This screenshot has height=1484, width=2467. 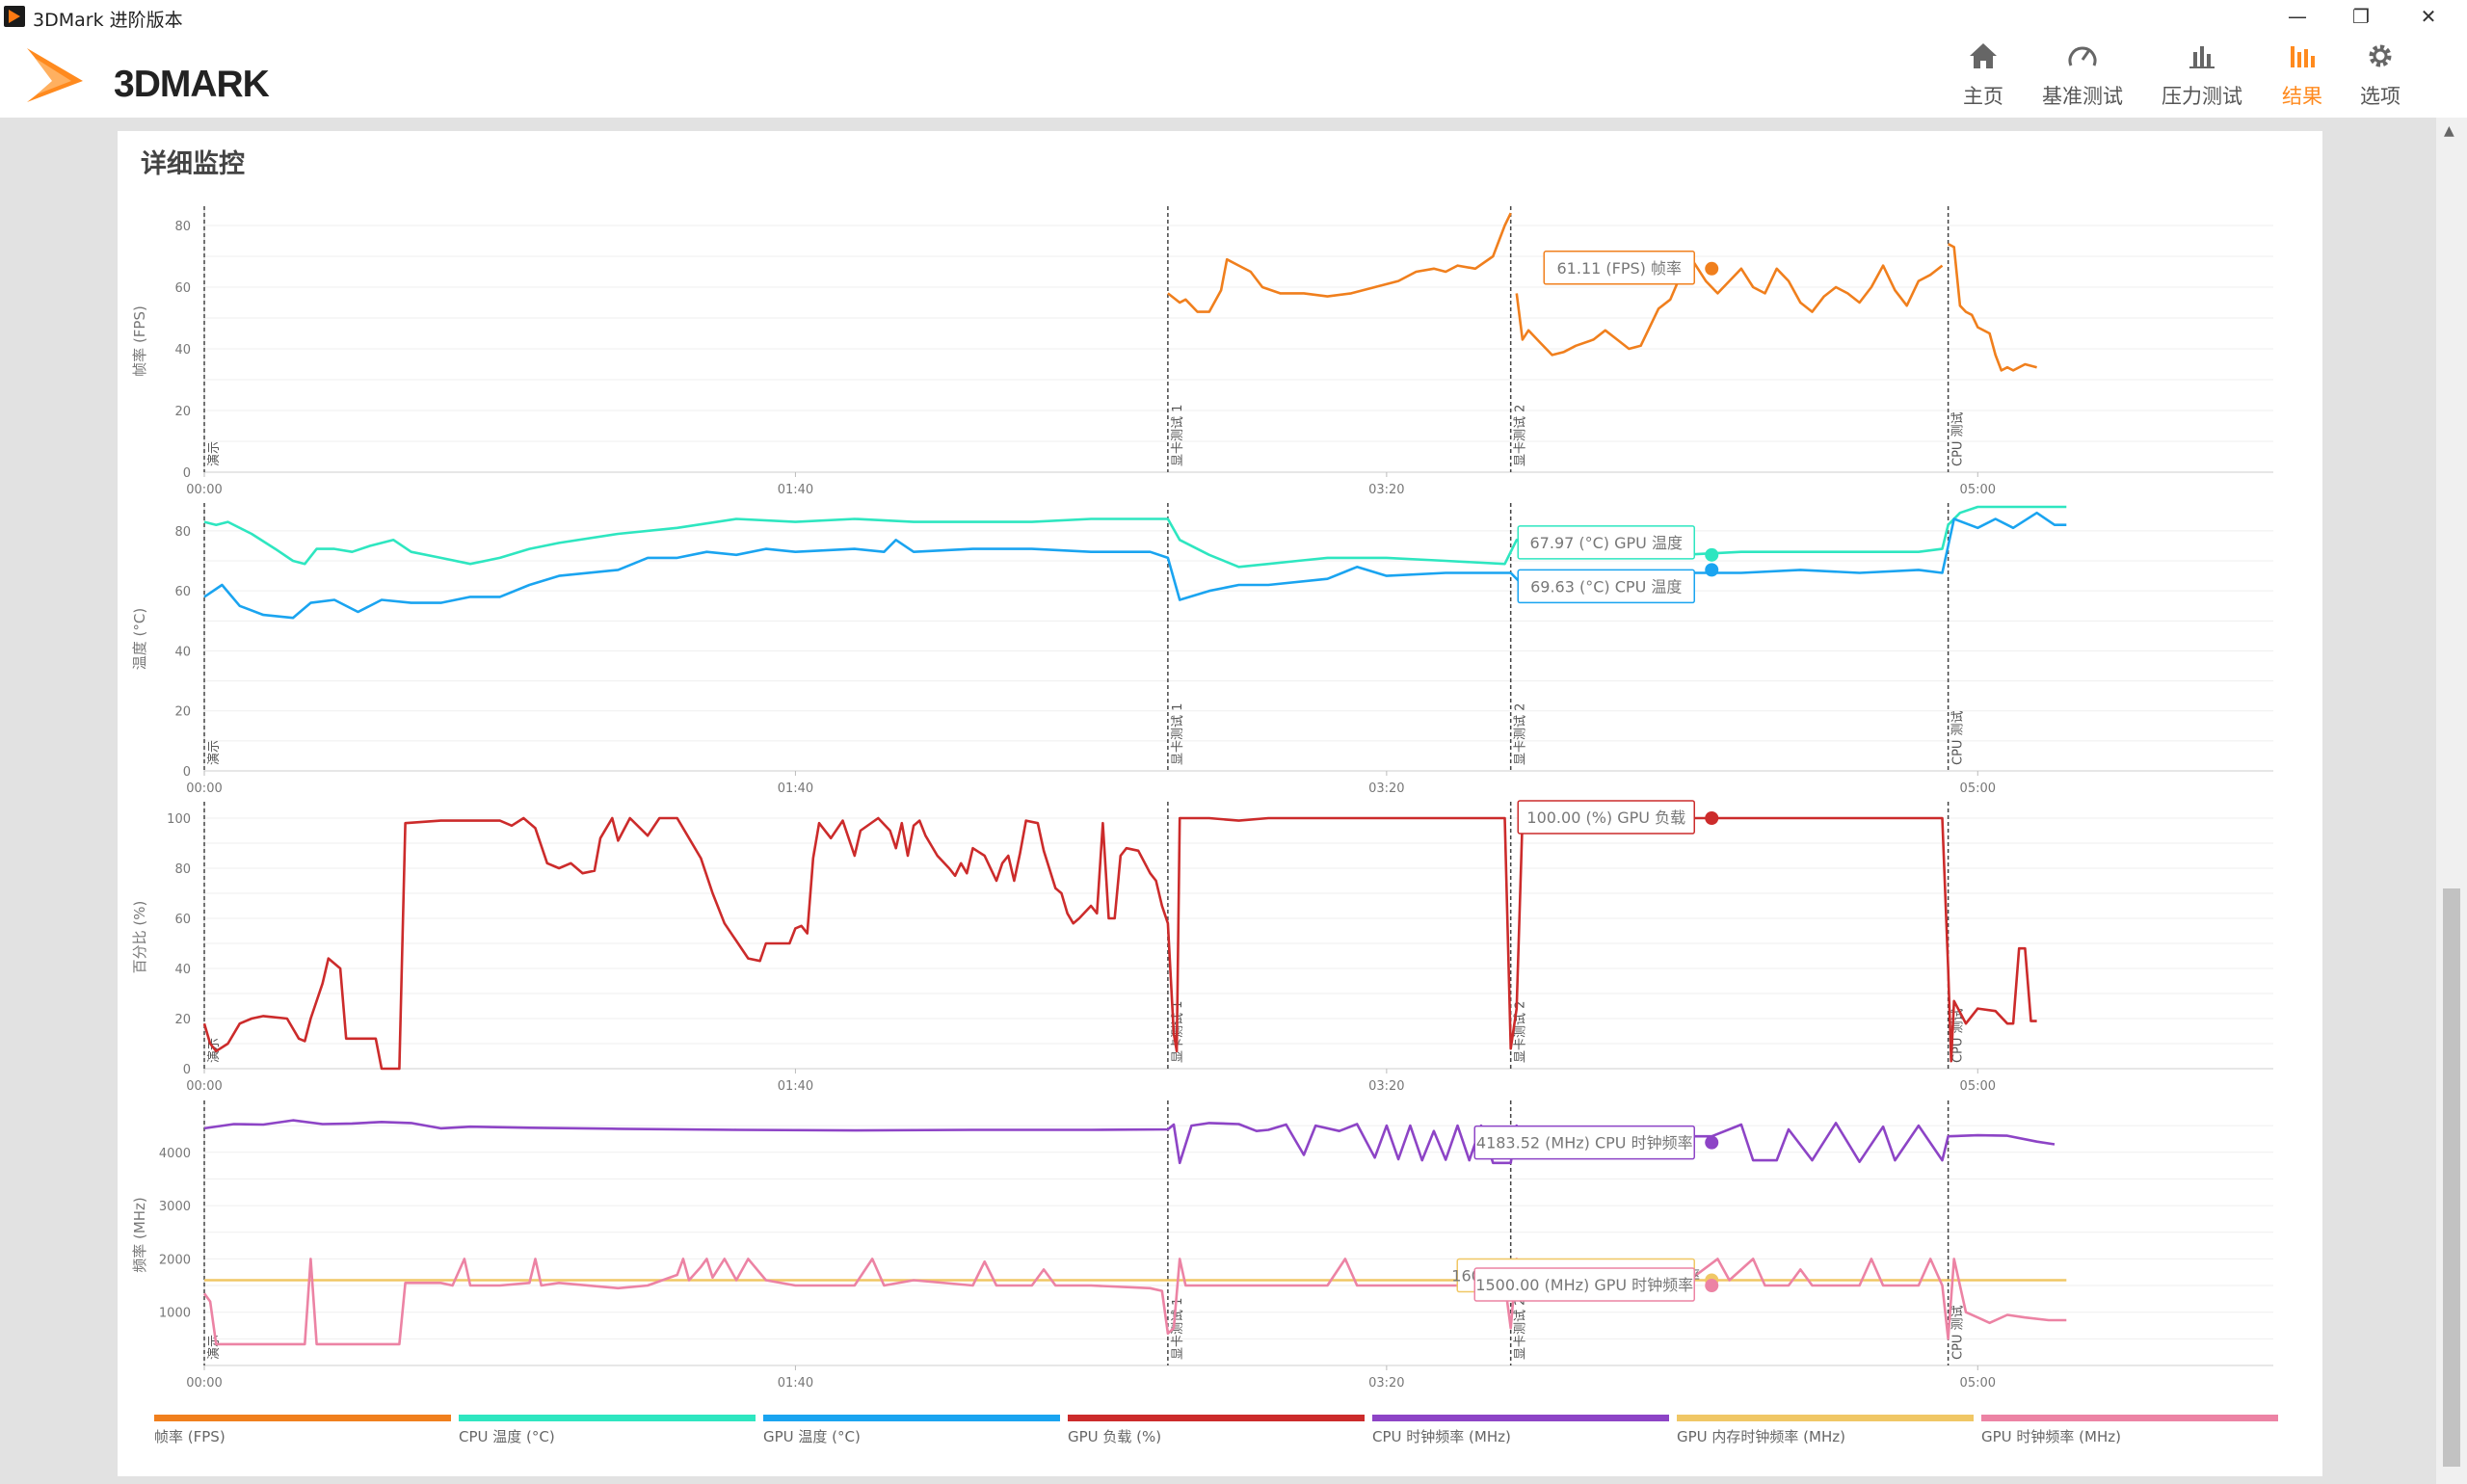 What do you see at coordinates (108, 20) in the screenshot?
I see `window-title: 3DMark 进阶版本` at bounding box center [108, 20].